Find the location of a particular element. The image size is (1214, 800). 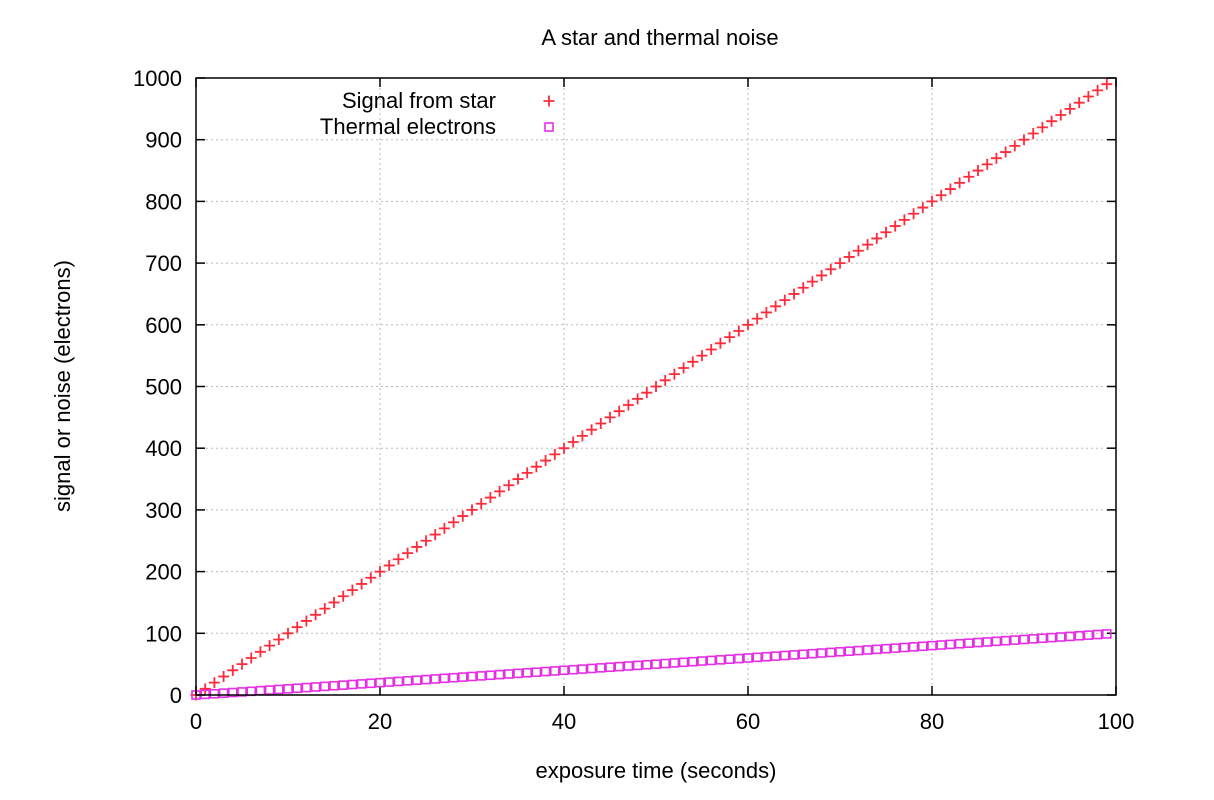

y-tick-label: 0 is located at coordinates (176, 695).